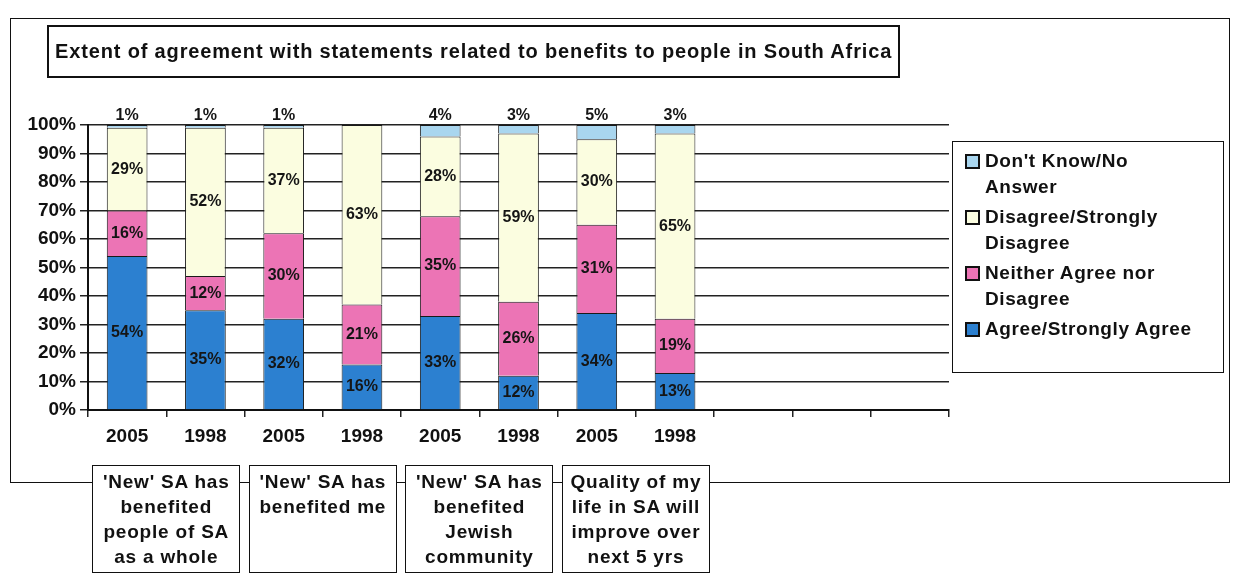  Describe the element at coordinates (635, 519) in the screenshot. I see `text: Quality of my life in SA will improve over next 5 yrs` at that location.